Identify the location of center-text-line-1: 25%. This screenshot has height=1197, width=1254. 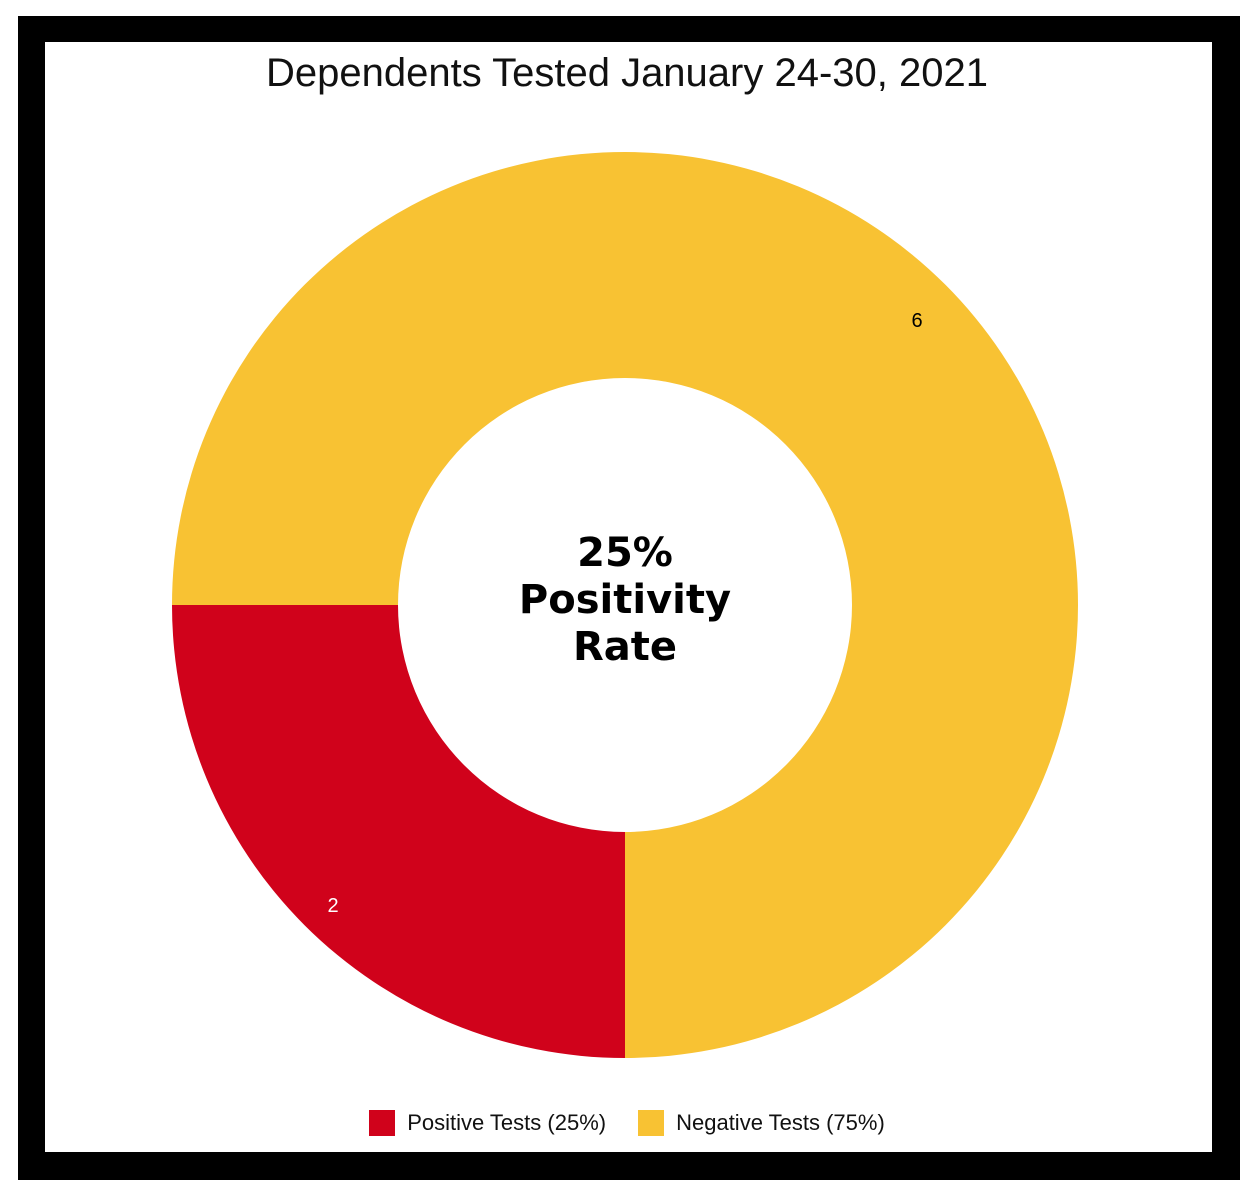
(625, 553).